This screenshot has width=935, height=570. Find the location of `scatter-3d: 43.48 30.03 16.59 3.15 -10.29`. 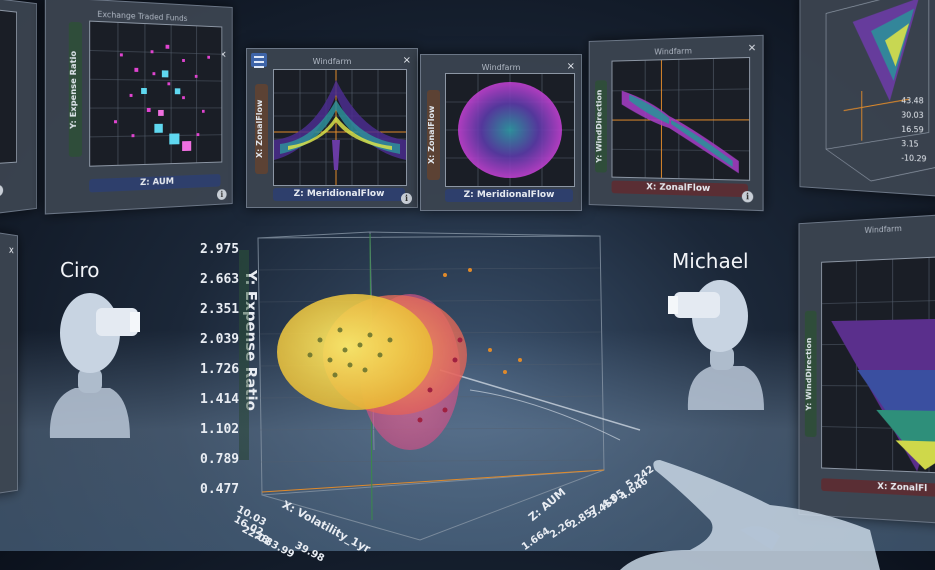

scatter-3d: 43.48 30.03 16.59 3.15 -10.29 is located at coordinates (867, 98).